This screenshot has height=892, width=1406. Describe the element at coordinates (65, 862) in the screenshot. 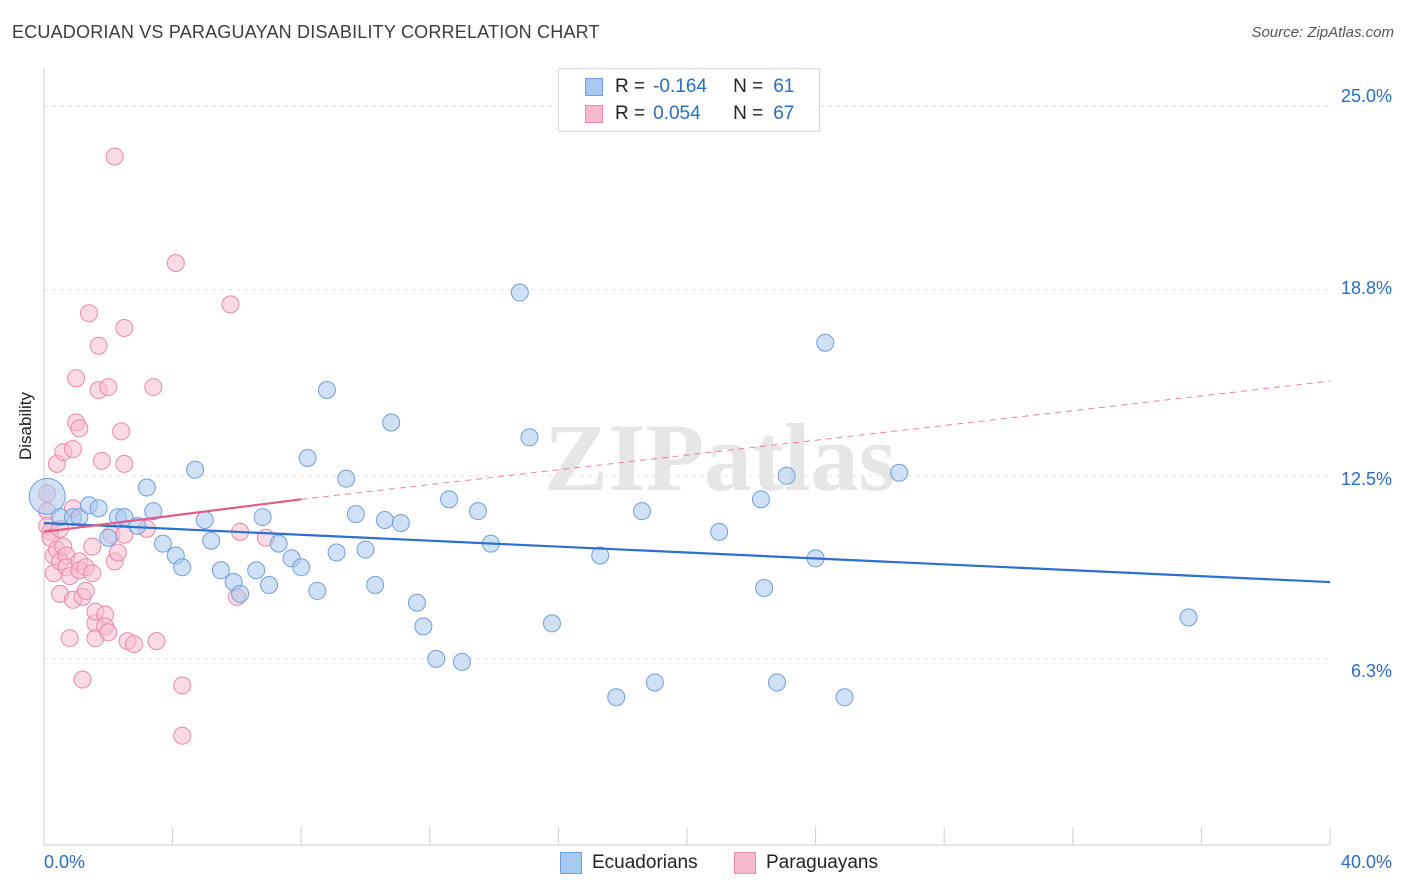

I see `x-tick-label-min: 0.0%` at that location.